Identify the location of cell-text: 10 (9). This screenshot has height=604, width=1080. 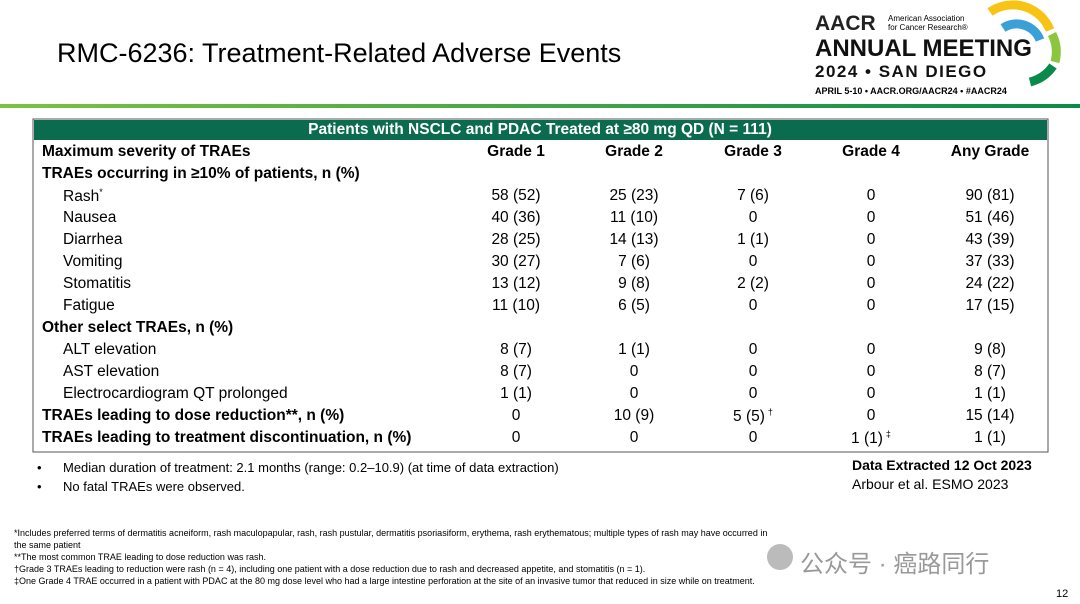
(634, 415).